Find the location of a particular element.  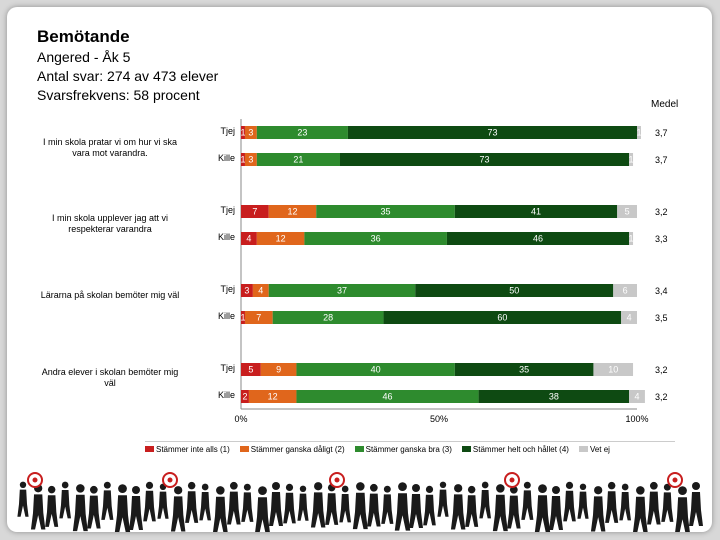

bar-q4-kille-seg3 is located at coordinates (387, 396).